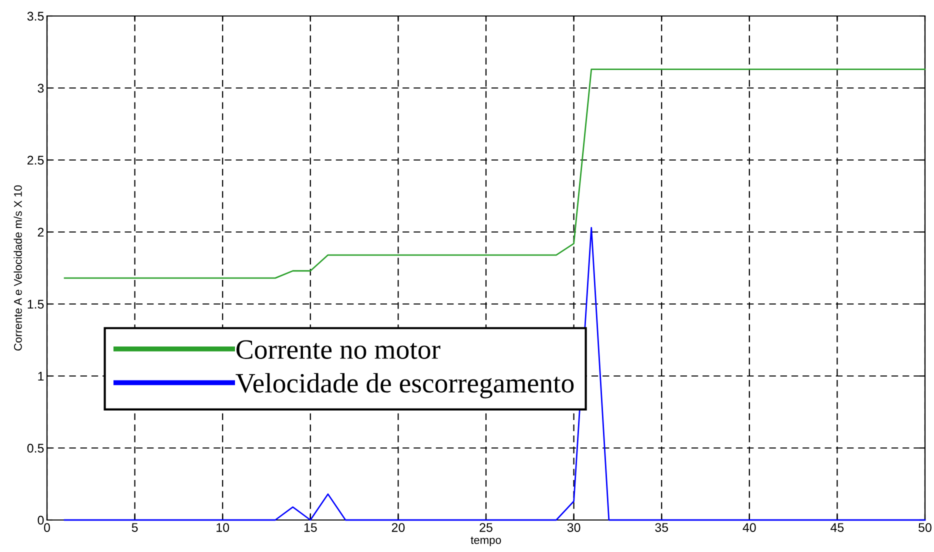 This screenshot has width=934, height=552. Describe the element at coordinates (135, 527) in the screenshot. I see `x-tick-label: 5` at that location.